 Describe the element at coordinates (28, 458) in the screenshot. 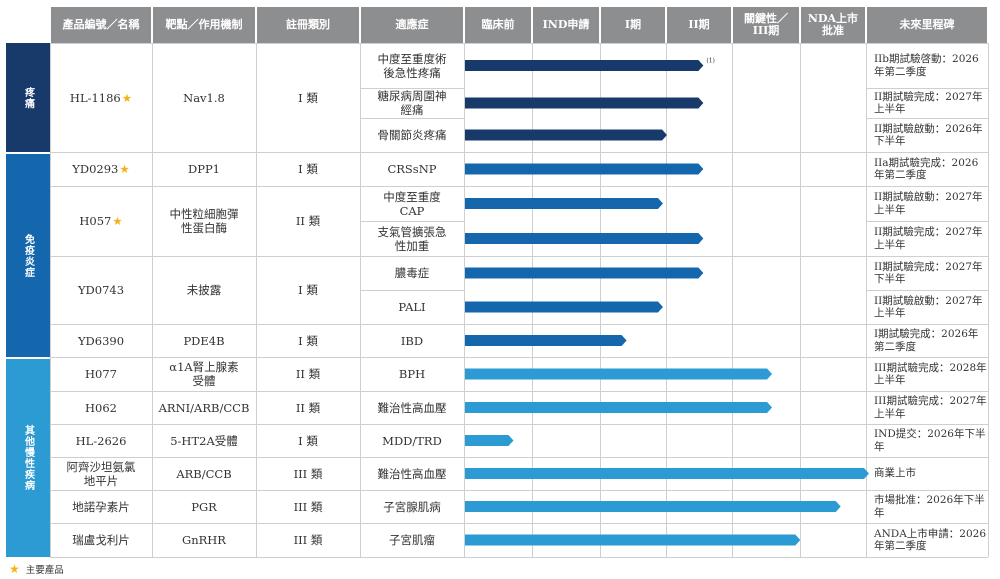

I see `category-label: 其他慢性疾病` at that location.